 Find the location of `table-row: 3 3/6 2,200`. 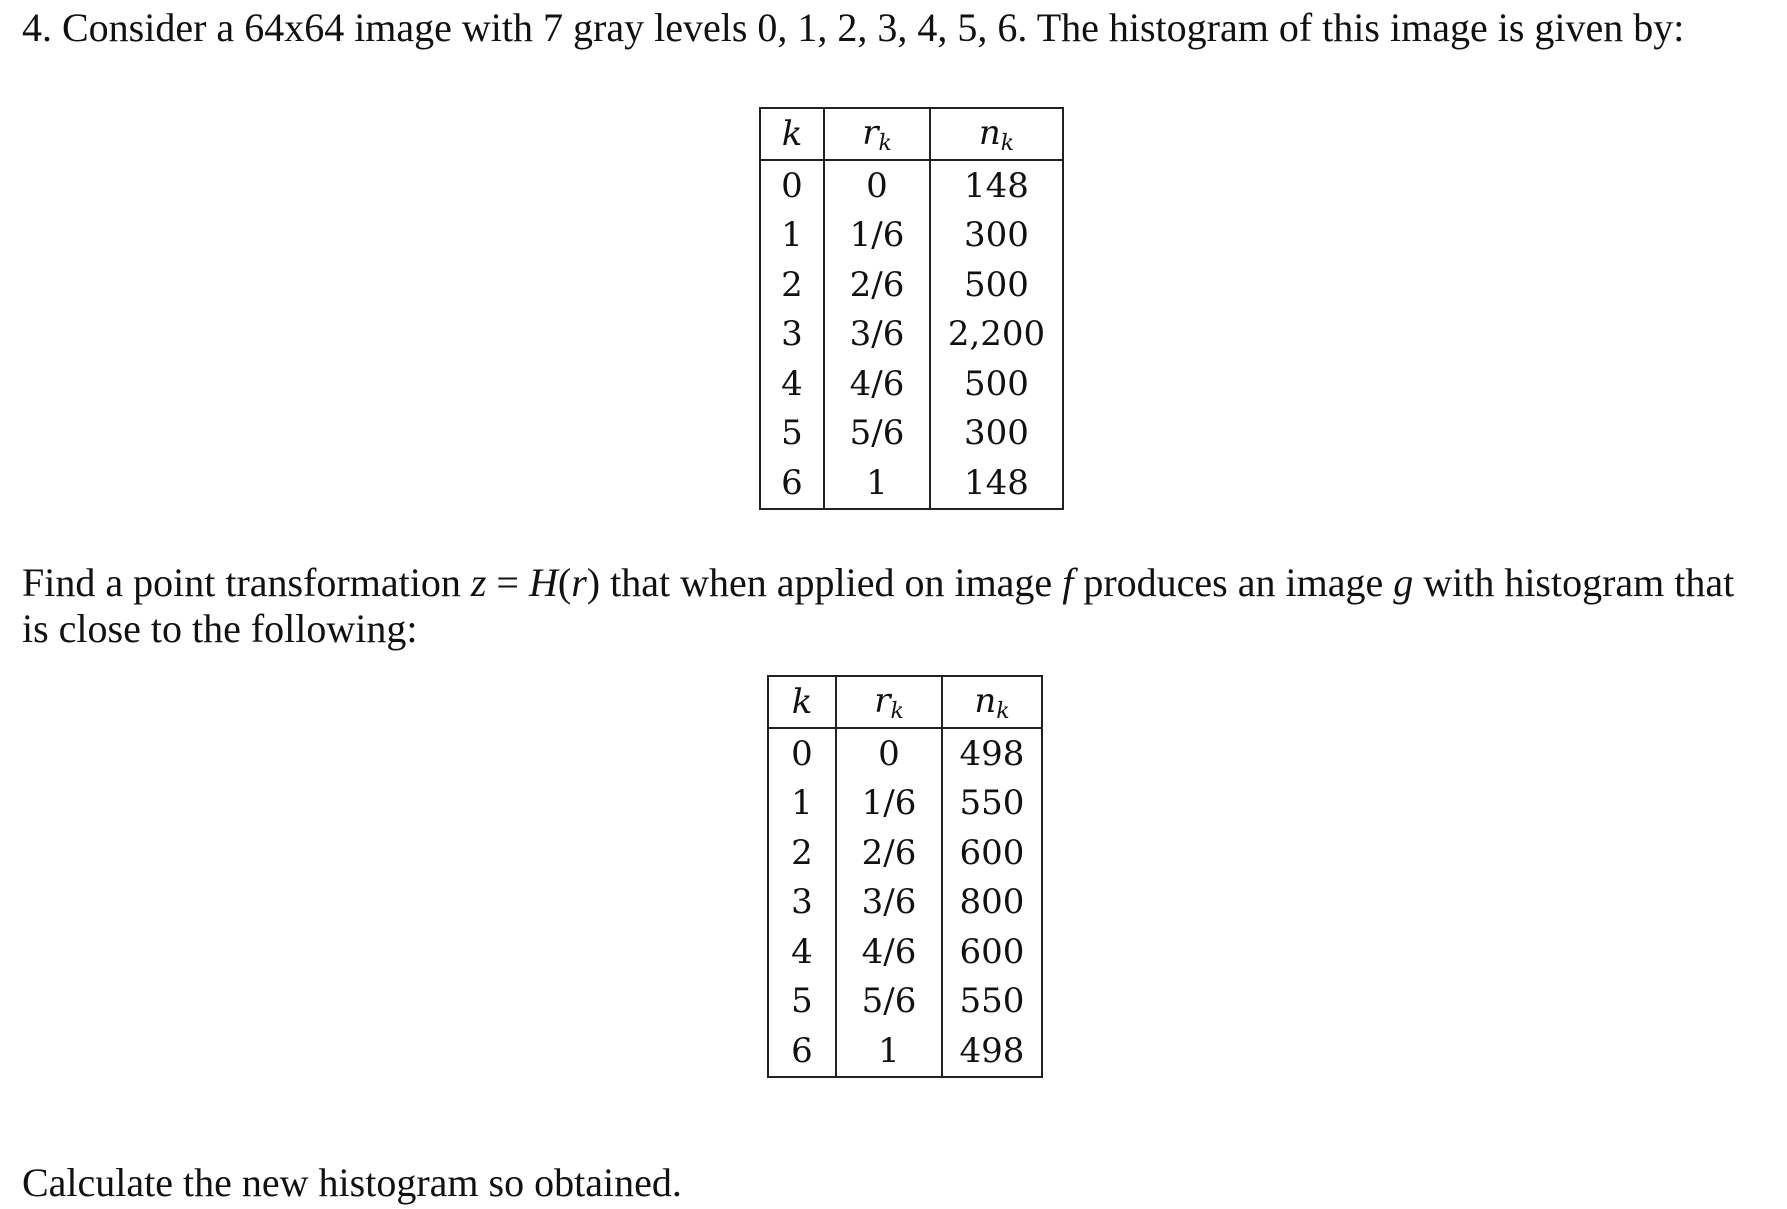

table-row: 3 3/6 2,200 is located at coordinates (911, 334).